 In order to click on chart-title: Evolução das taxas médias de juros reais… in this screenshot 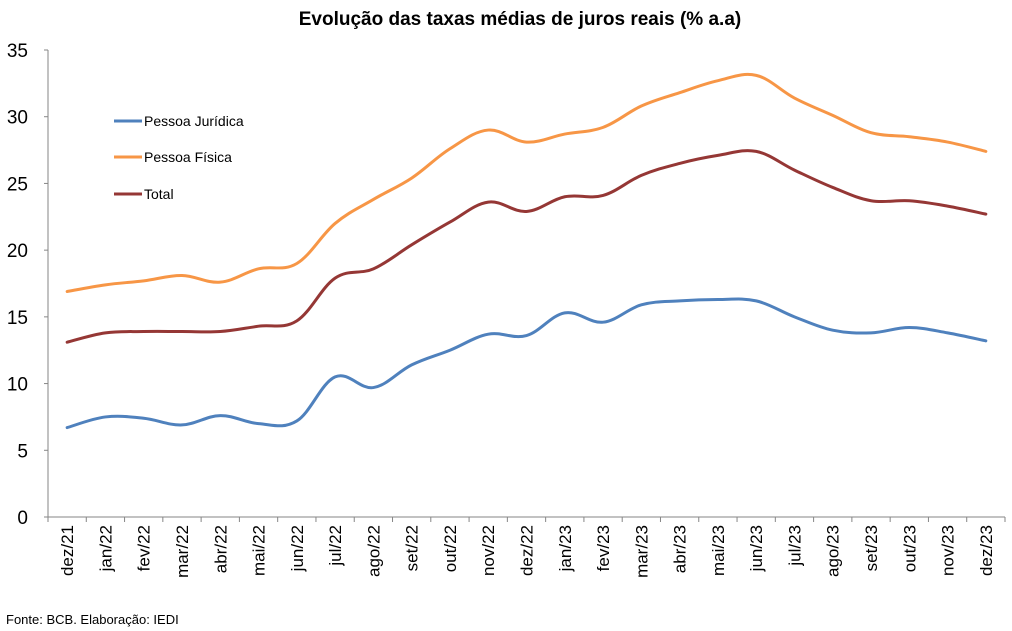, I will do `click(520, 19)`.